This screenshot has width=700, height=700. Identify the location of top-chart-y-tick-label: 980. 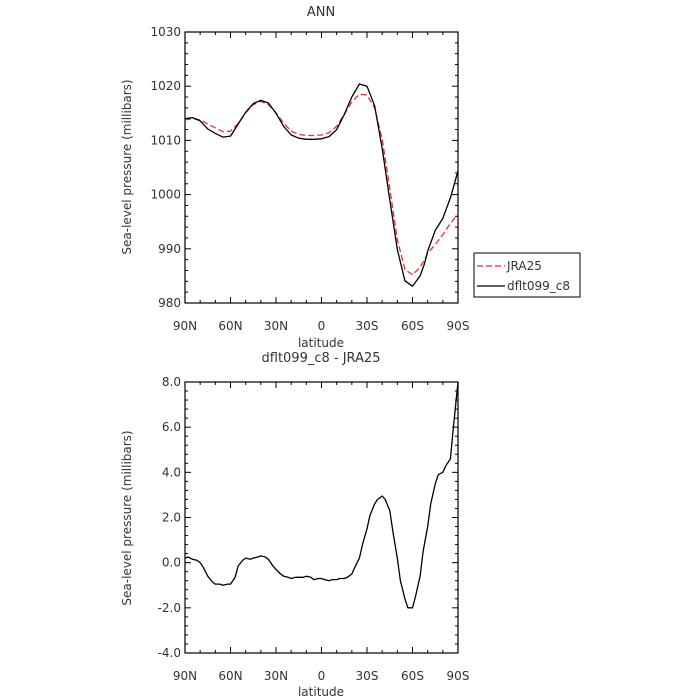
(169, 303).